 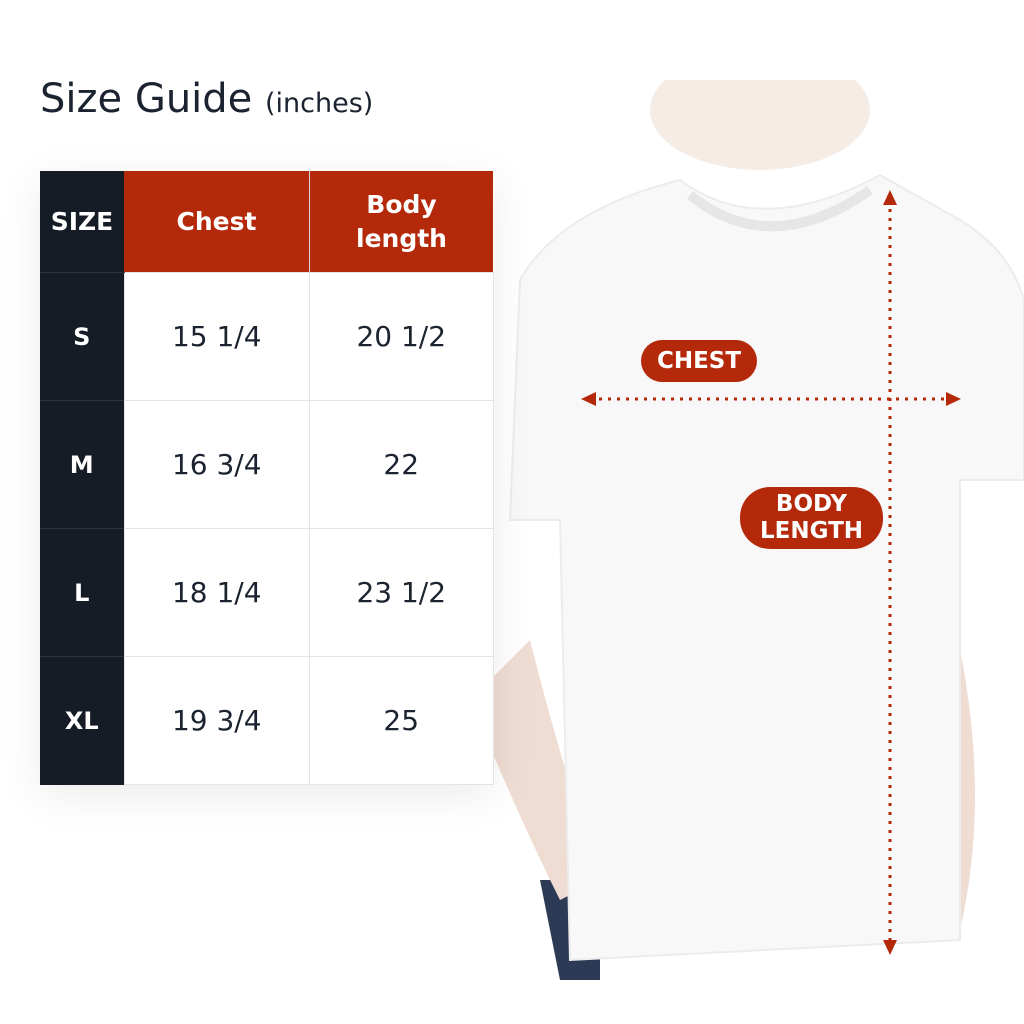 What do you see at coordinates (401, 592) in the screenshot?
I see `body-length-cell: 23 1/2` at bounding box center [401, 592].